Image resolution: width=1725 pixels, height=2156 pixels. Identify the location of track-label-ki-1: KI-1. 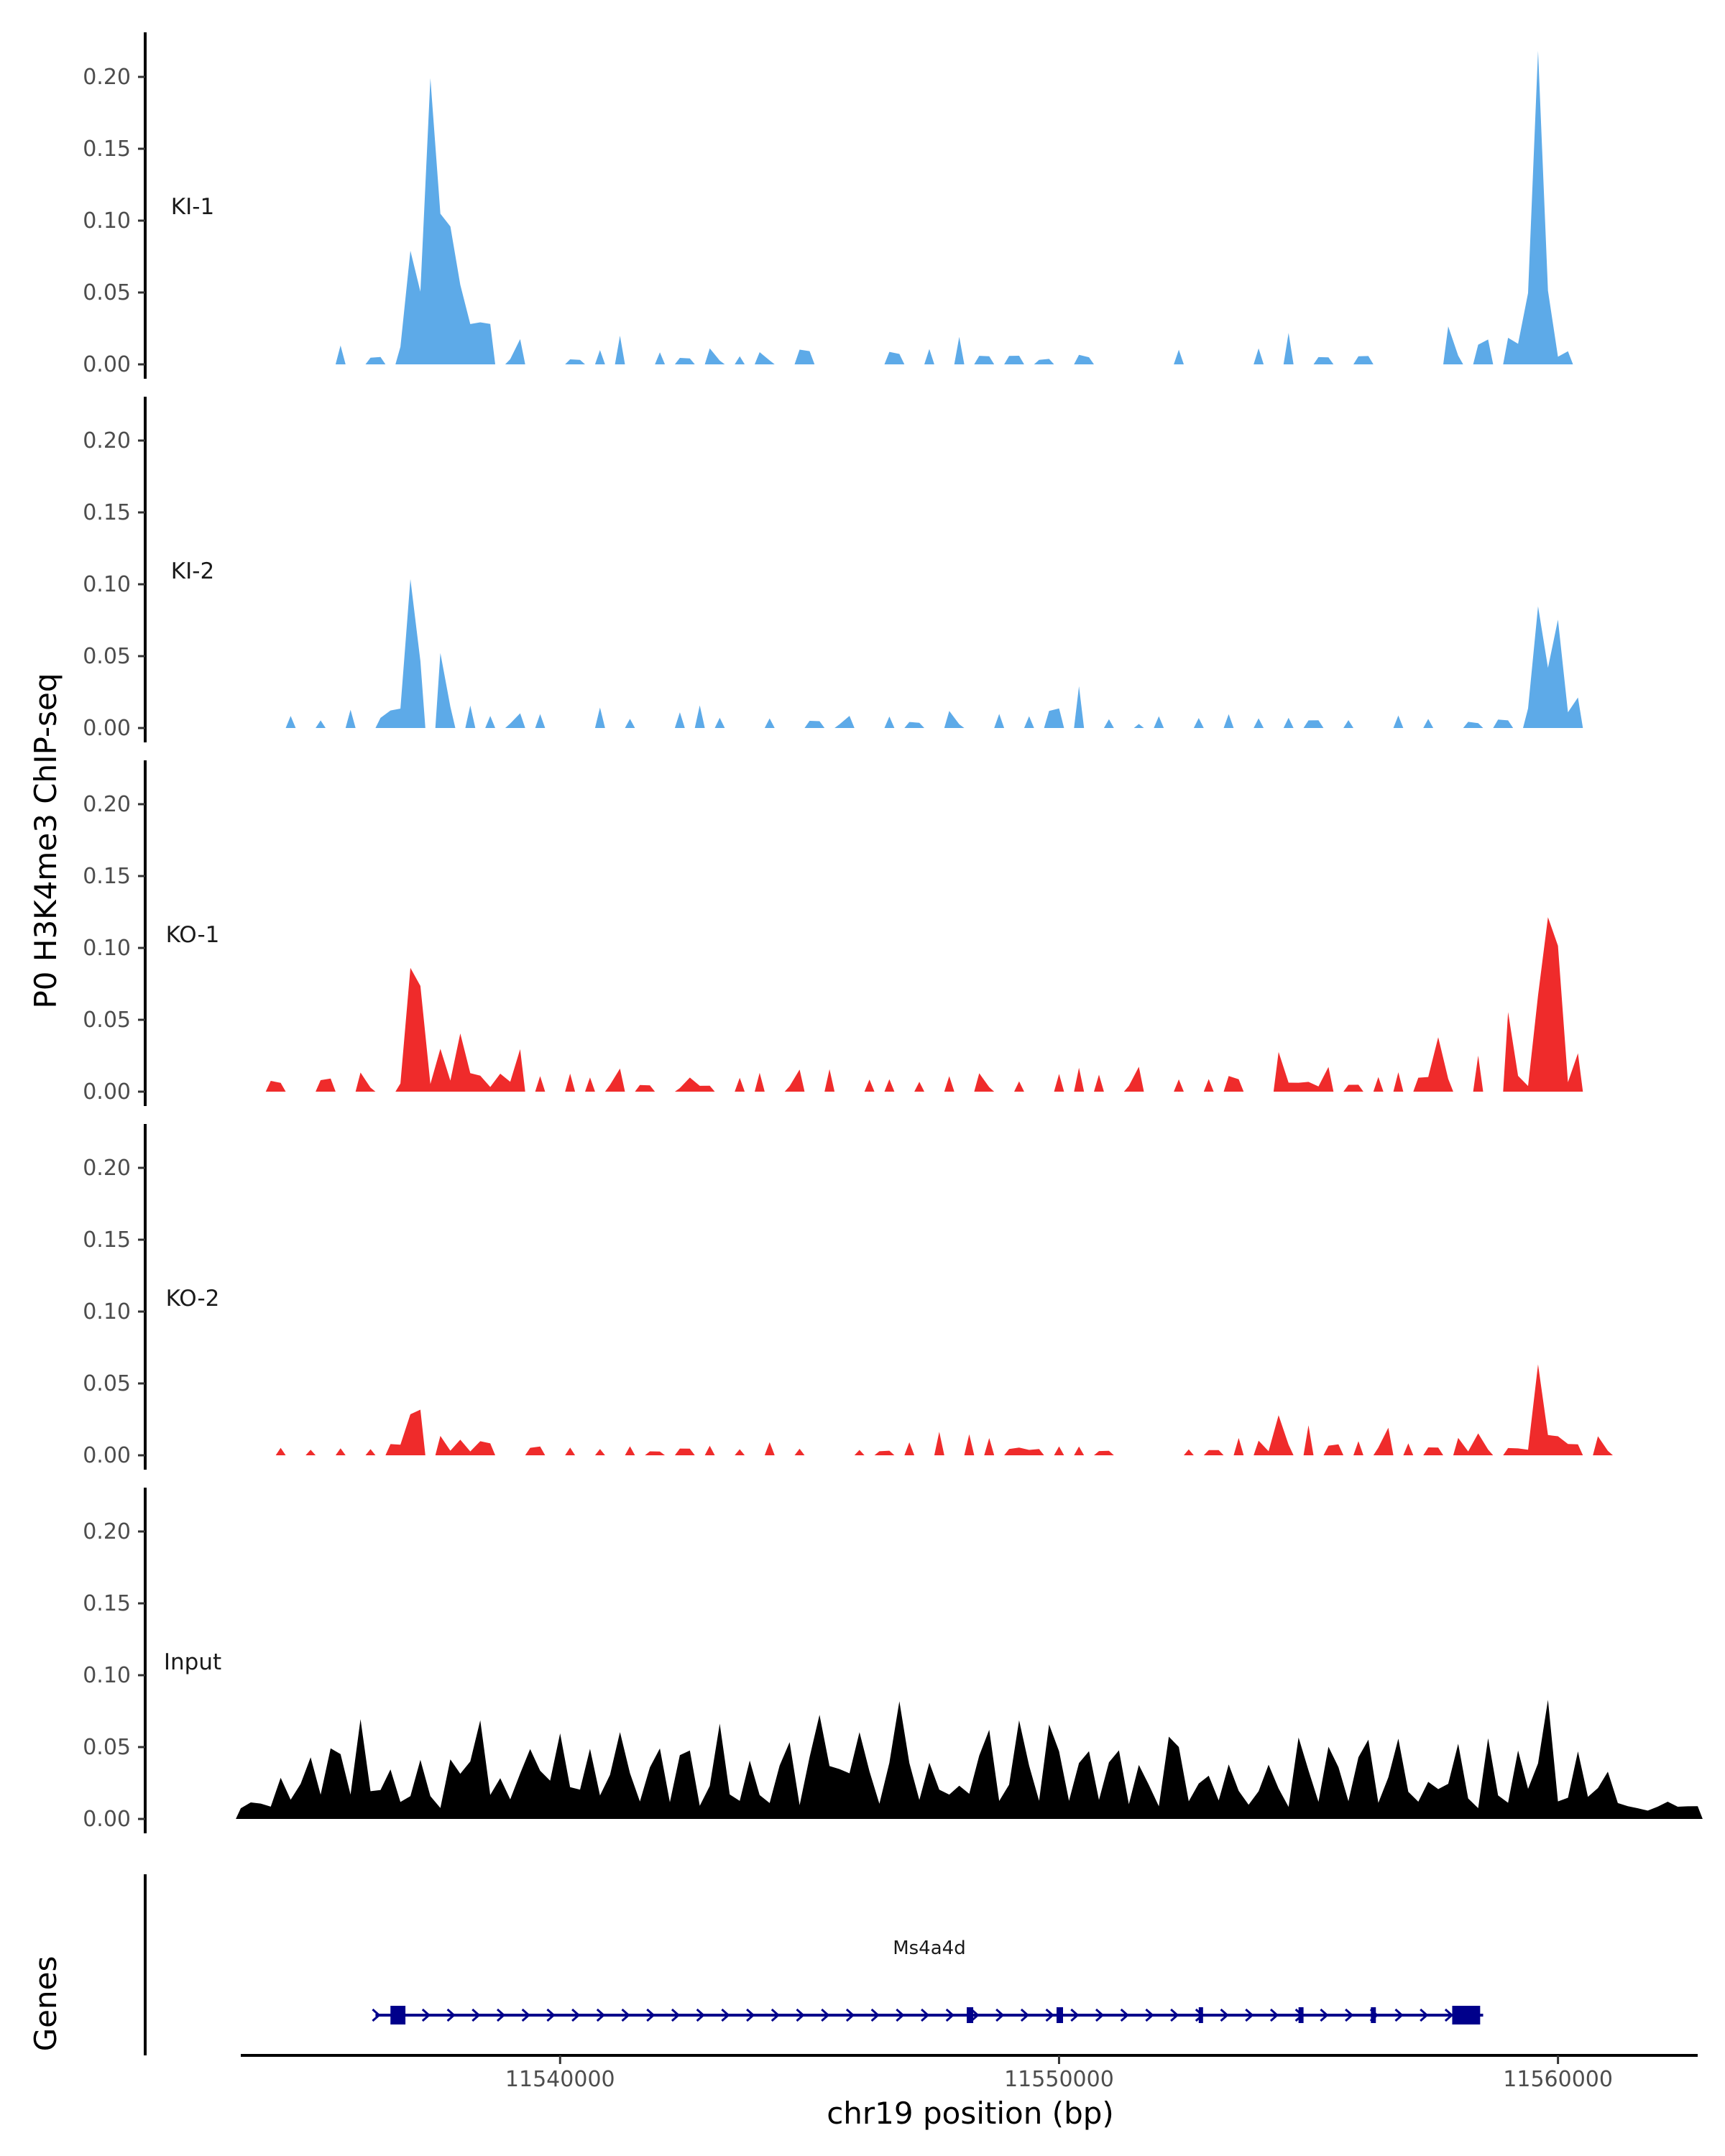
(192, 207).